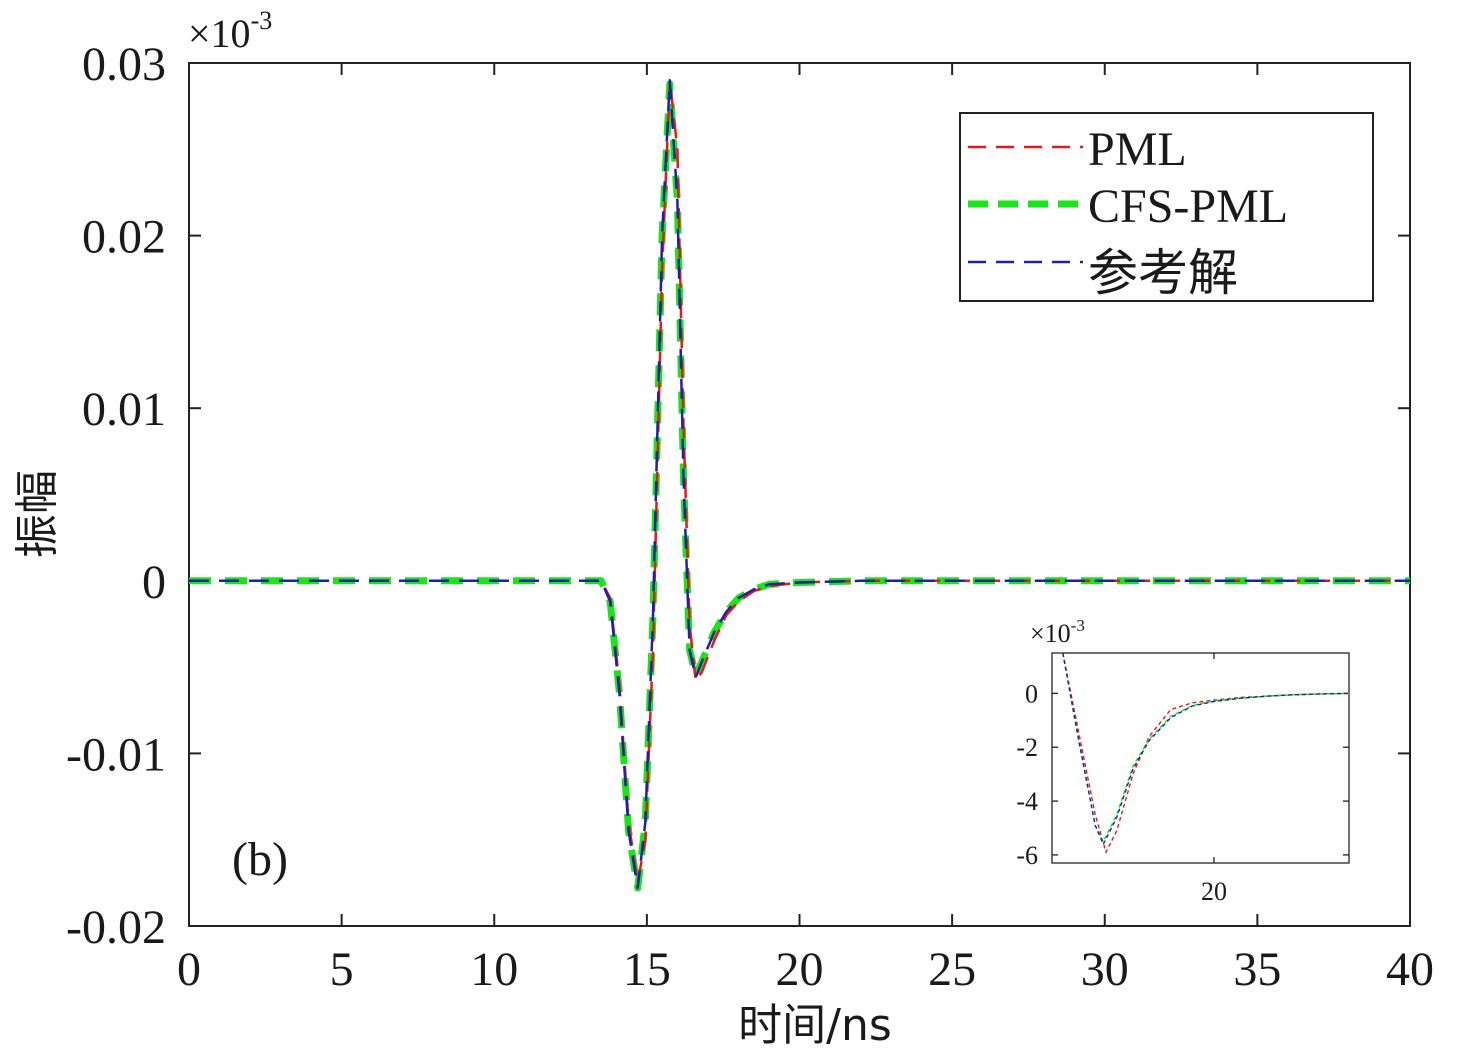 Image resolution: width=1458 pixels, height=1048 pixels. I want to click on x-axis-label: 时间/ns, so click(815, 1024).